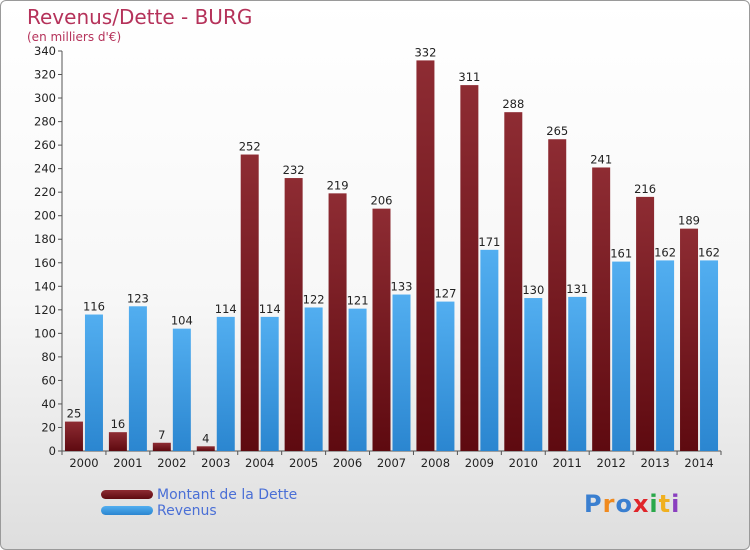 This screenshot has height=550, width=750. I want to click on chart-subtitle: (en milliers d'€), so click(74, 37).